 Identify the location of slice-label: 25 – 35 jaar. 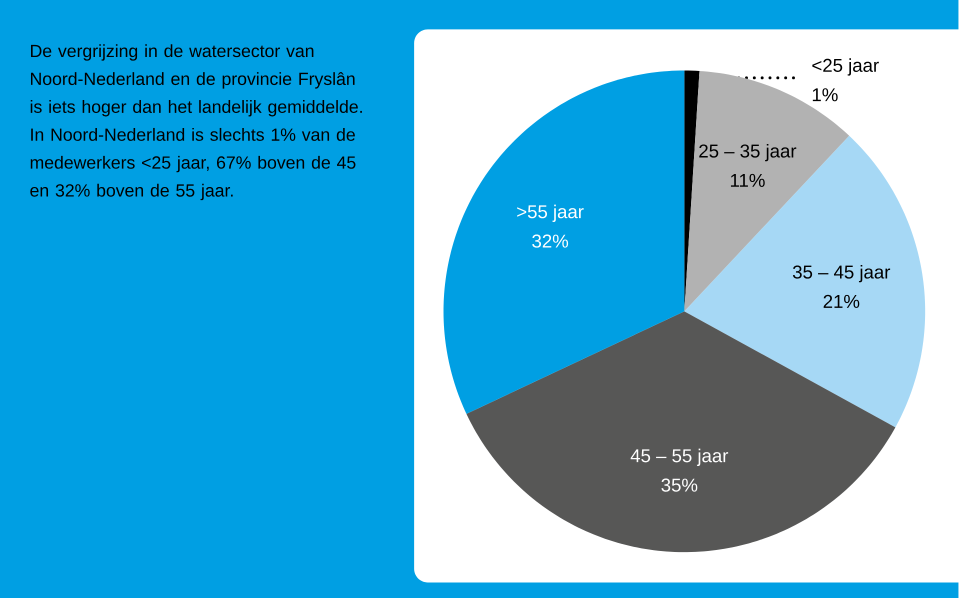
(747, 153).